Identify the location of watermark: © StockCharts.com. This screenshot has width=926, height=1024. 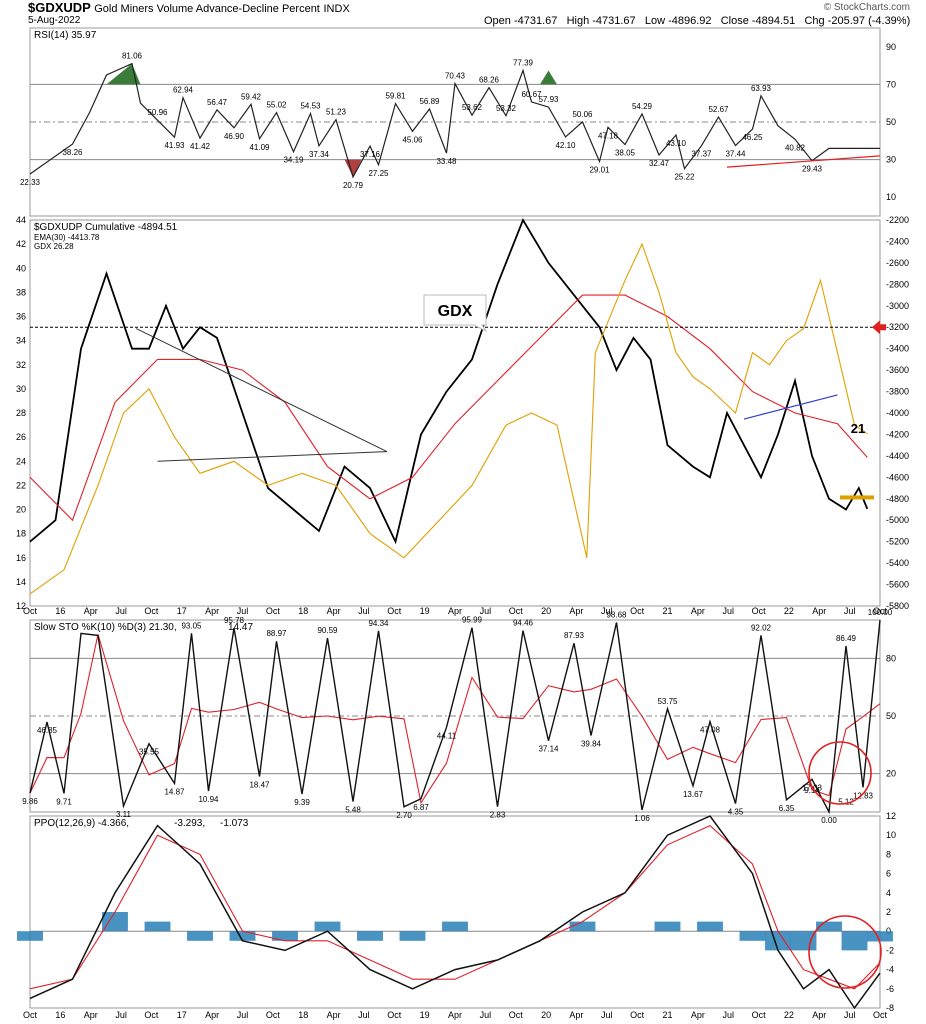
(866, 7).